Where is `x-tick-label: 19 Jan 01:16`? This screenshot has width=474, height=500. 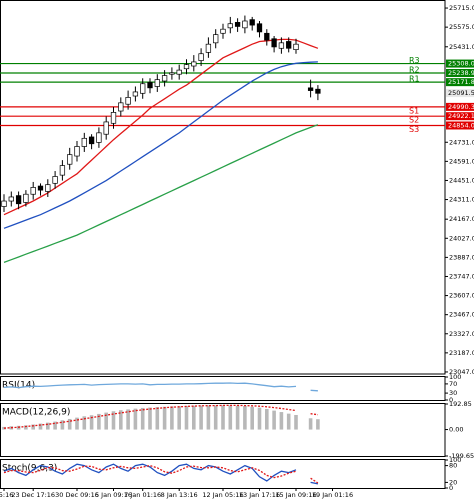 x-tick-label: 19 Jan 01:16 is located at coordinates (332, 495).